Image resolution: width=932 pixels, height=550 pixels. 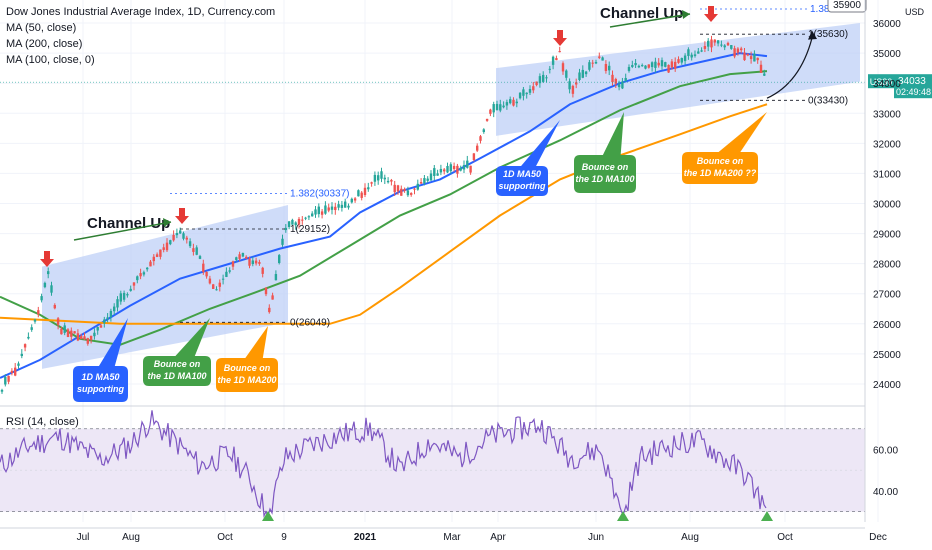 What do you see at coordinates (310, 322) in the screenshot?
I see `fib1-zero-label: 0(26049)` at bounding box center [310, 322].